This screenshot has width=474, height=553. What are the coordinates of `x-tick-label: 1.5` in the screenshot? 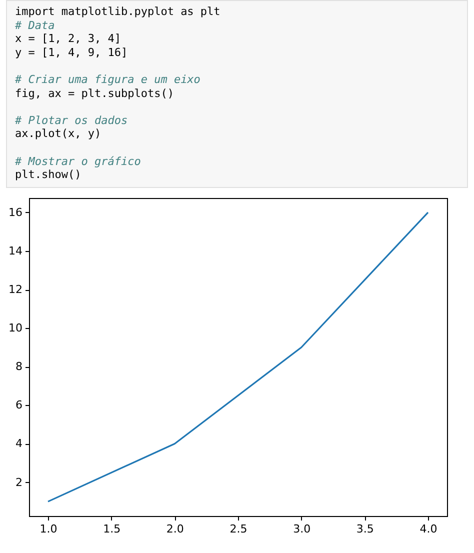 It's located at (112, 529).